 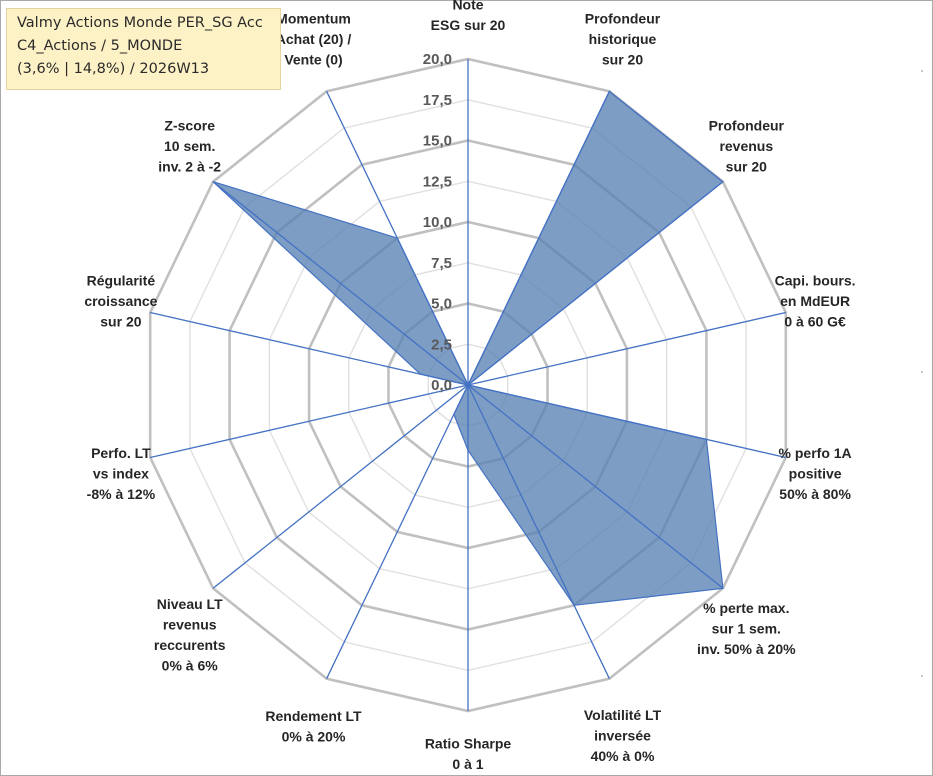 I want to click on axis-label-line: 0% à 6%, so click(x=190, y=666).